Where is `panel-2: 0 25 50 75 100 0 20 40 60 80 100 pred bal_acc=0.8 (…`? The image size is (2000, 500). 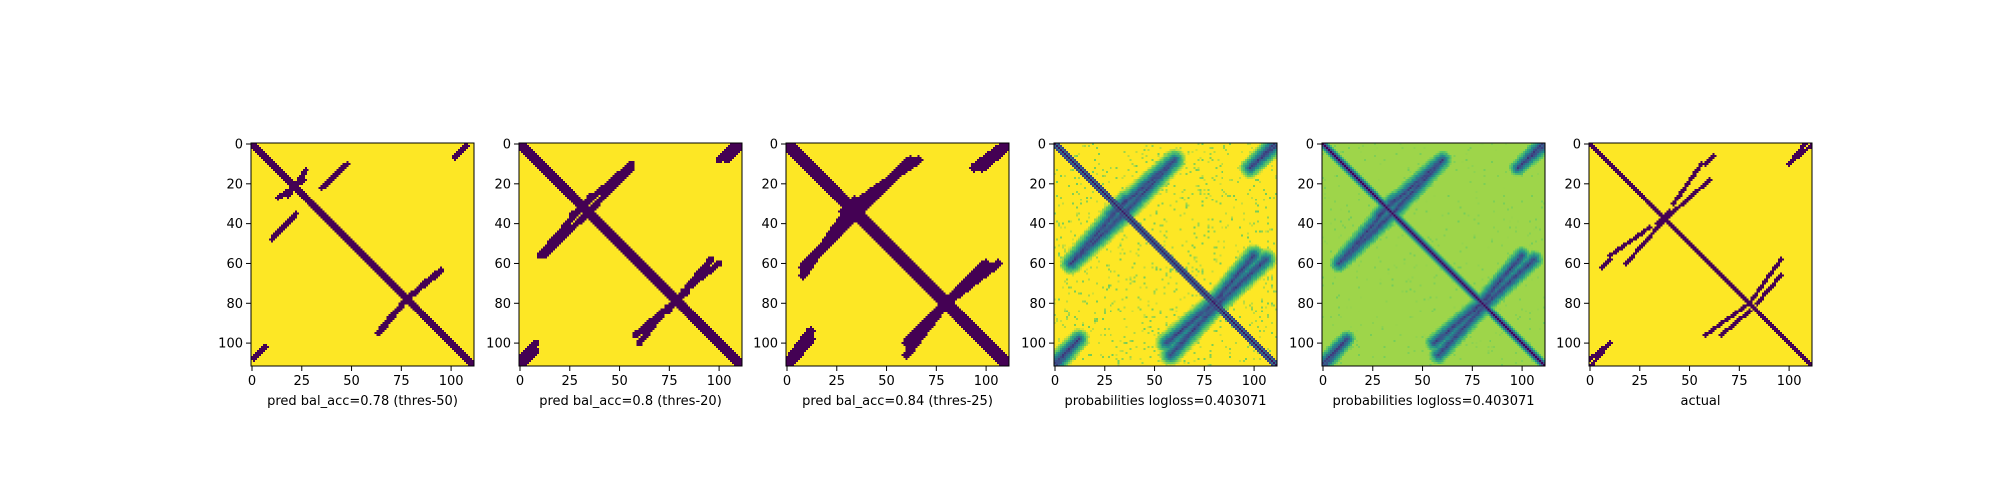 panel-2: 0 25 50 75 100 0 20 40 60 80 100 pred bal_acc=0.8 (… is located at coordinates (614, 273).